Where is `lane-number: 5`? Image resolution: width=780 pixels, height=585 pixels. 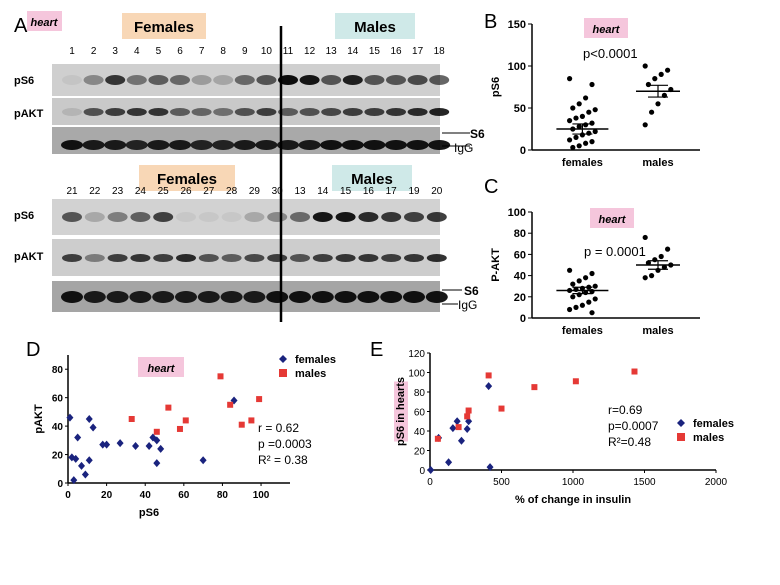 lane-number: 5 is located at coordinates (159, 51).